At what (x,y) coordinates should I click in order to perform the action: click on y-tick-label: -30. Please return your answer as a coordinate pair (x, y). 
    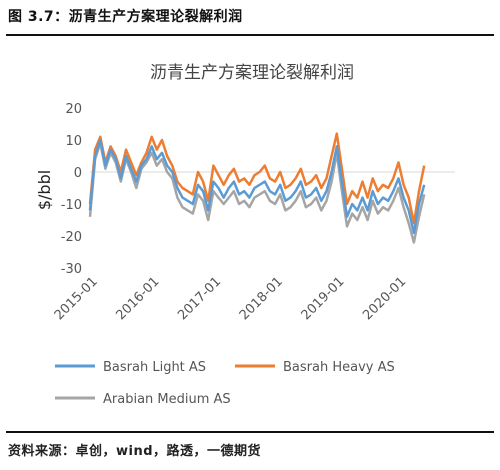
    Looking at the image, I should click on (71, 269).